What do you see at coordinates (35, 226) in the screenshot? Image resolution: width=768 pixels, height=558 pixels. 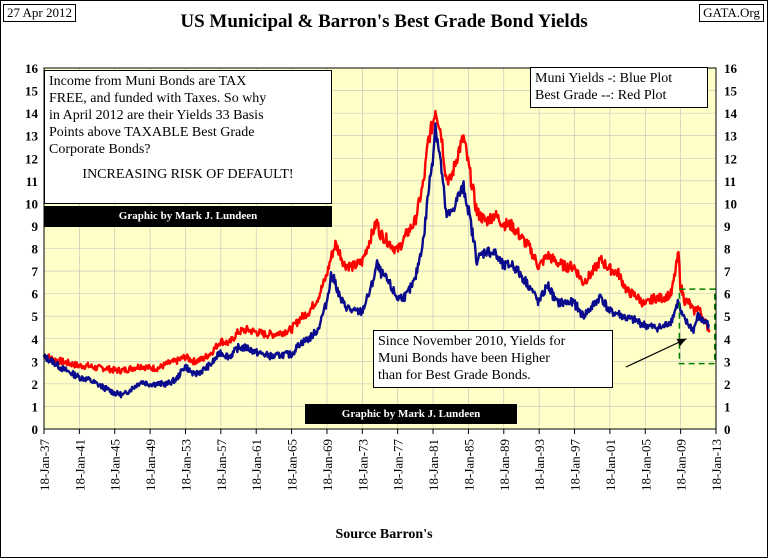 I see `y-tick-label-left: 9` at bounding box center [35, 226].